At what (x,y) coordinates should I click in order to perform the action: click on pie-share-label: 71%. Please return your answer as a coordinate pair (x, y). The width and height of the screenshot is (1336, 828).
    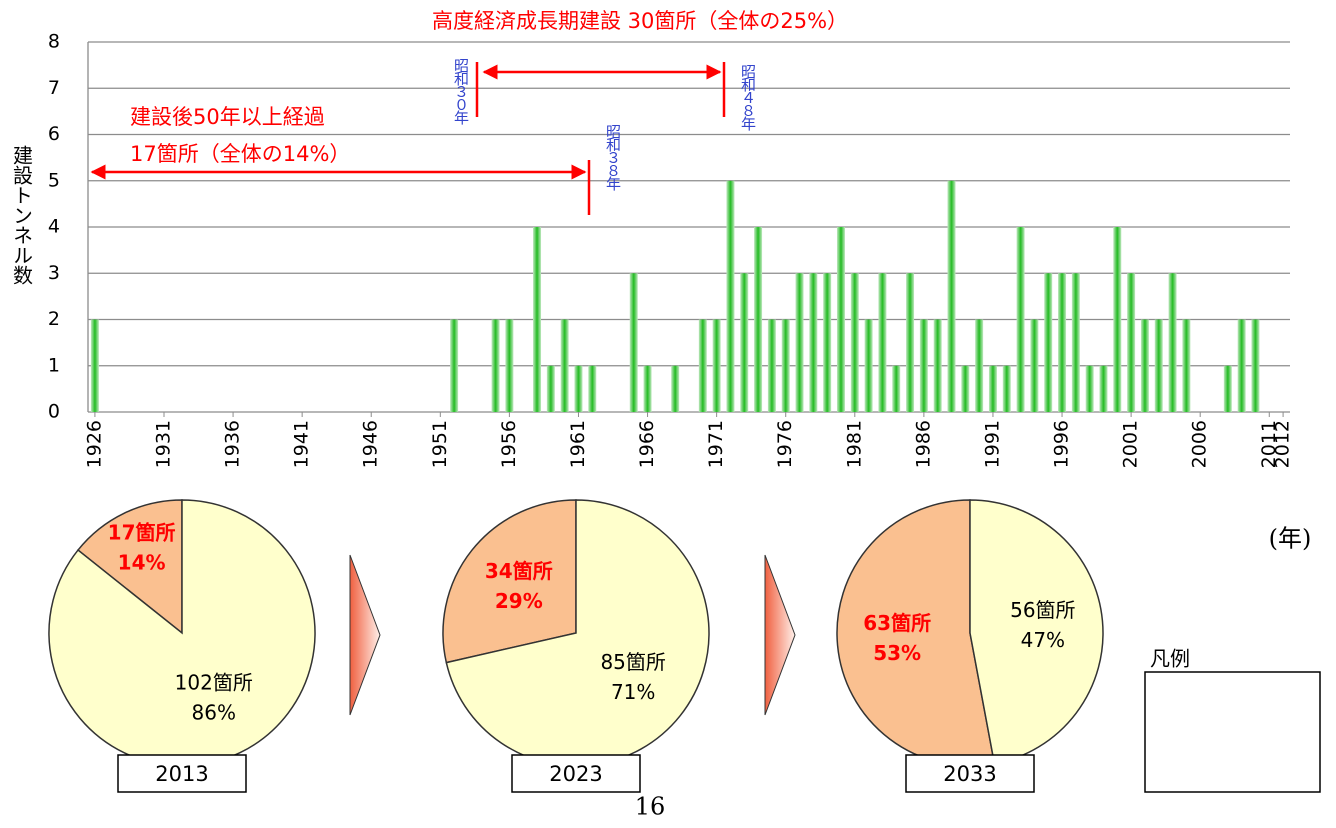
    Looking at the image, I should click on (633, 692).